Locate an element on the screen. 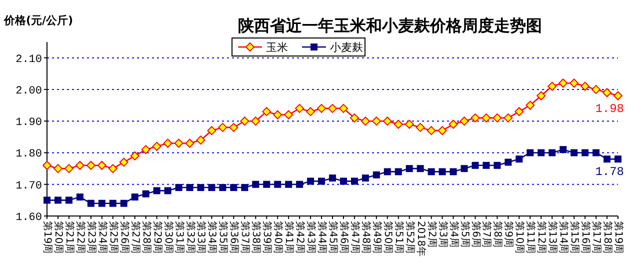 The height and width of the screenshot is (264, 632). x-tick-label: 第47周 is located at coordinates (354, 237).